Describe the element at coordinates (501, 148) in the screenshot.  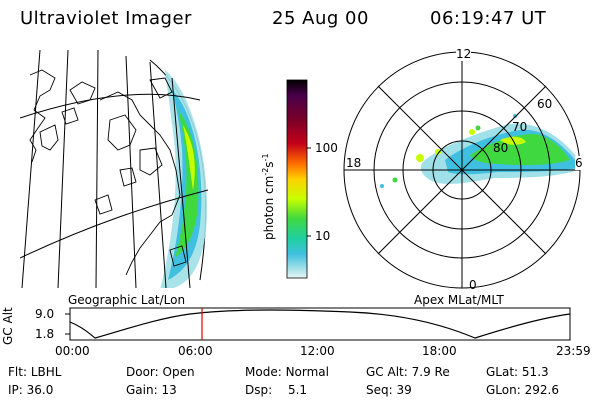
I see `mlat-label-80: 80` at that location.